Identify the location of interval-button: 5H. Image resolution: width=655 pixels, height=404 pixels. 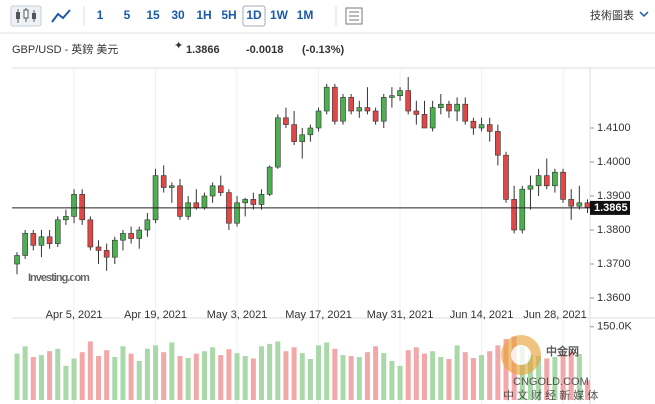
(228, 15).